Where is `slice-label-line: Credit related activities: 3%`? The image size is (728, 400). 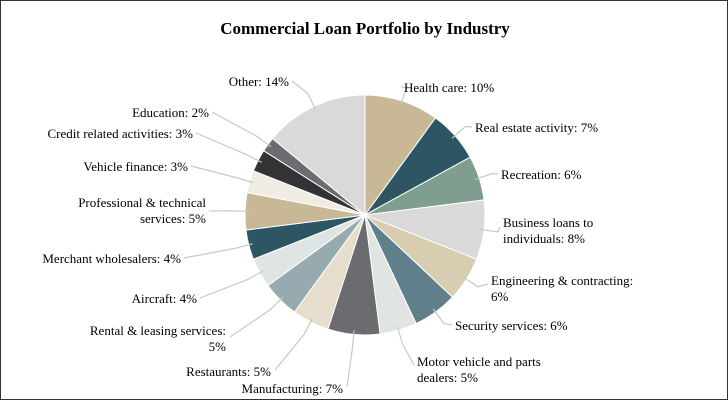
slice-label-line: Credit related activities: 3% is located at coordinates (121, 133).